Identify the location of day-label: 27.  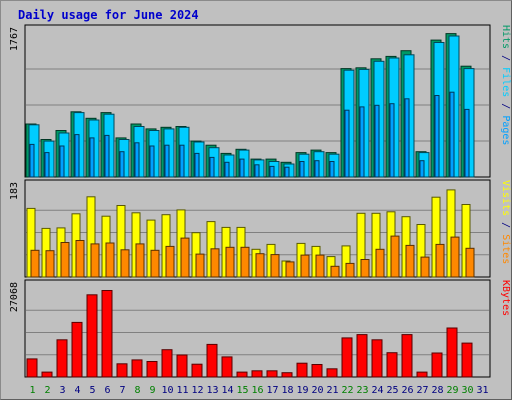
(422, 390).